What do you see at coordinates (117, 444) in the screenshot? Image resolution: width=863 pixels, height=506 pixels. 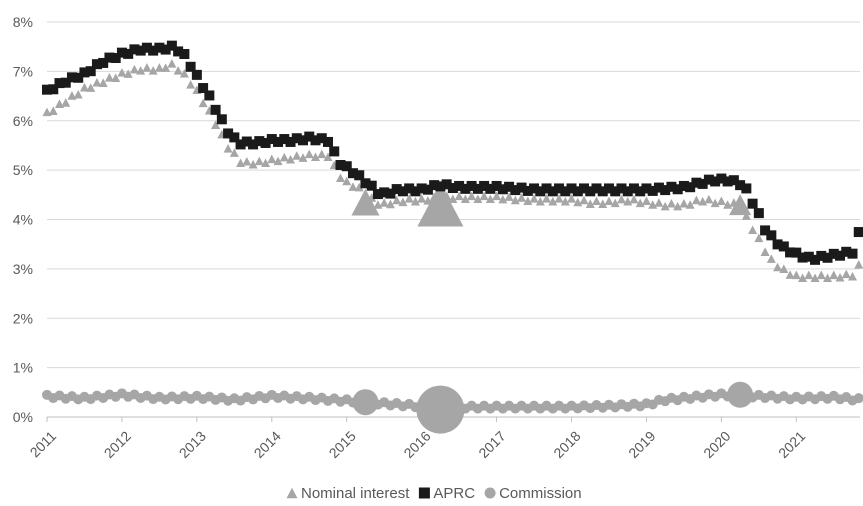 I see `x-tick-label: 2012` at bounding box center [117, 444].